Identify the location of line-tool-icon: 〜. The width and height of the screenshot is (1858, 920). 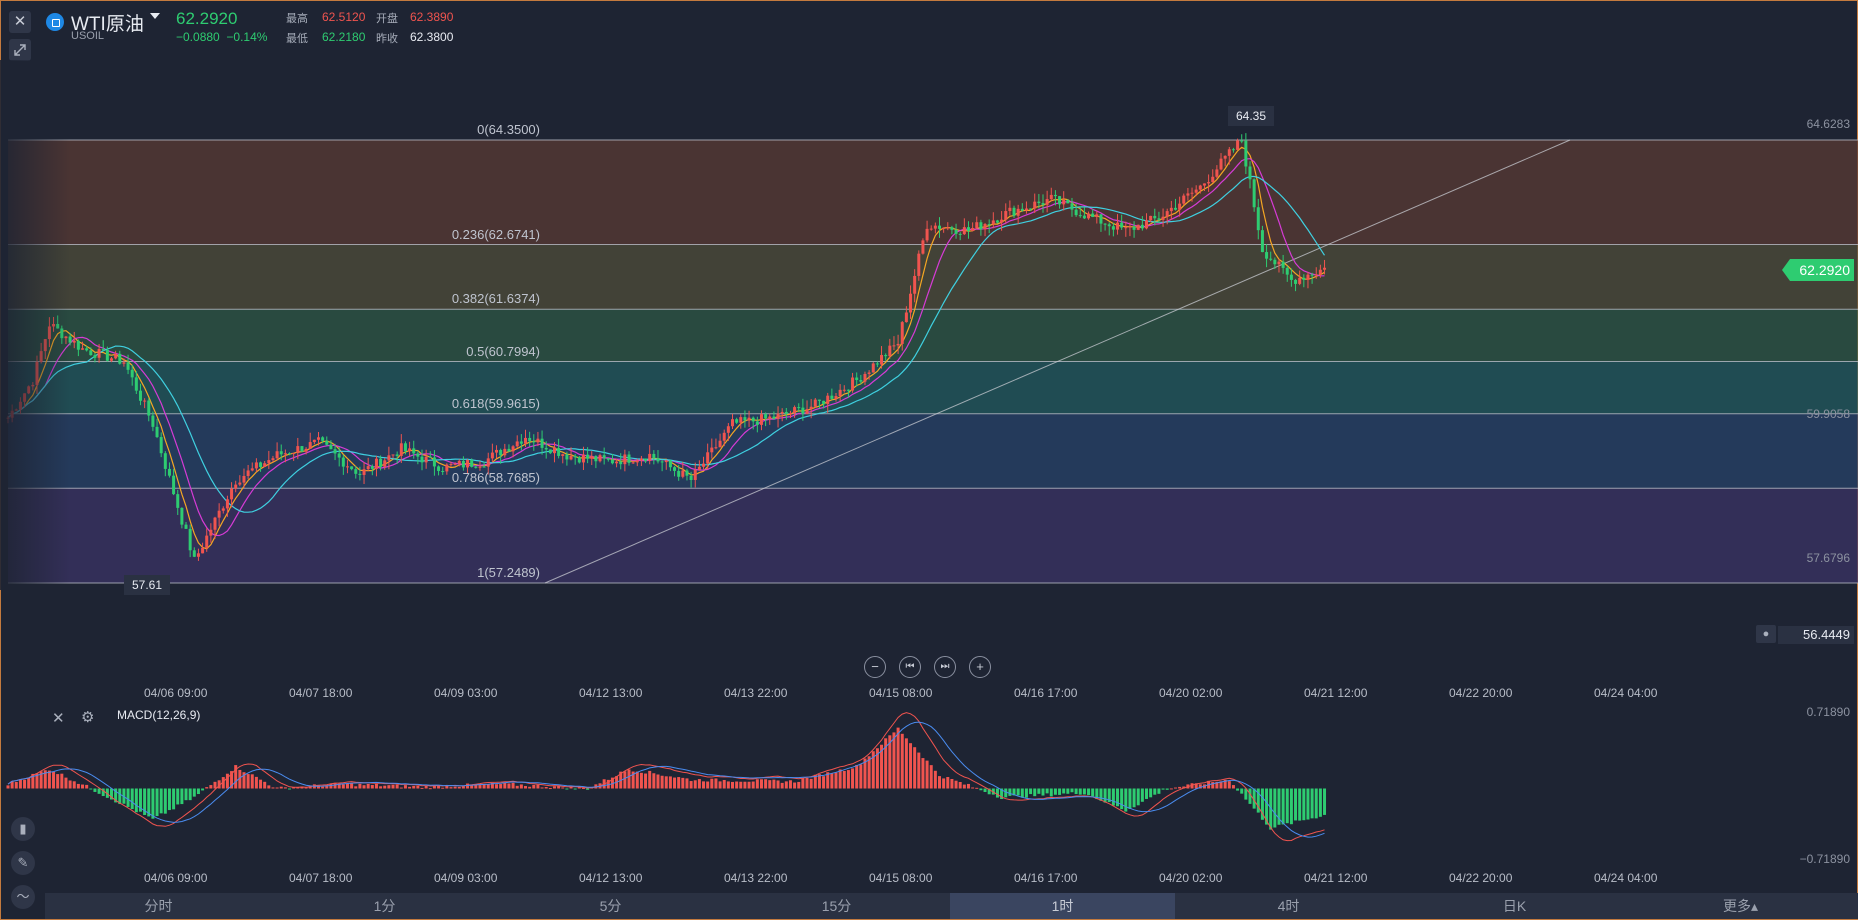
(23, 897).